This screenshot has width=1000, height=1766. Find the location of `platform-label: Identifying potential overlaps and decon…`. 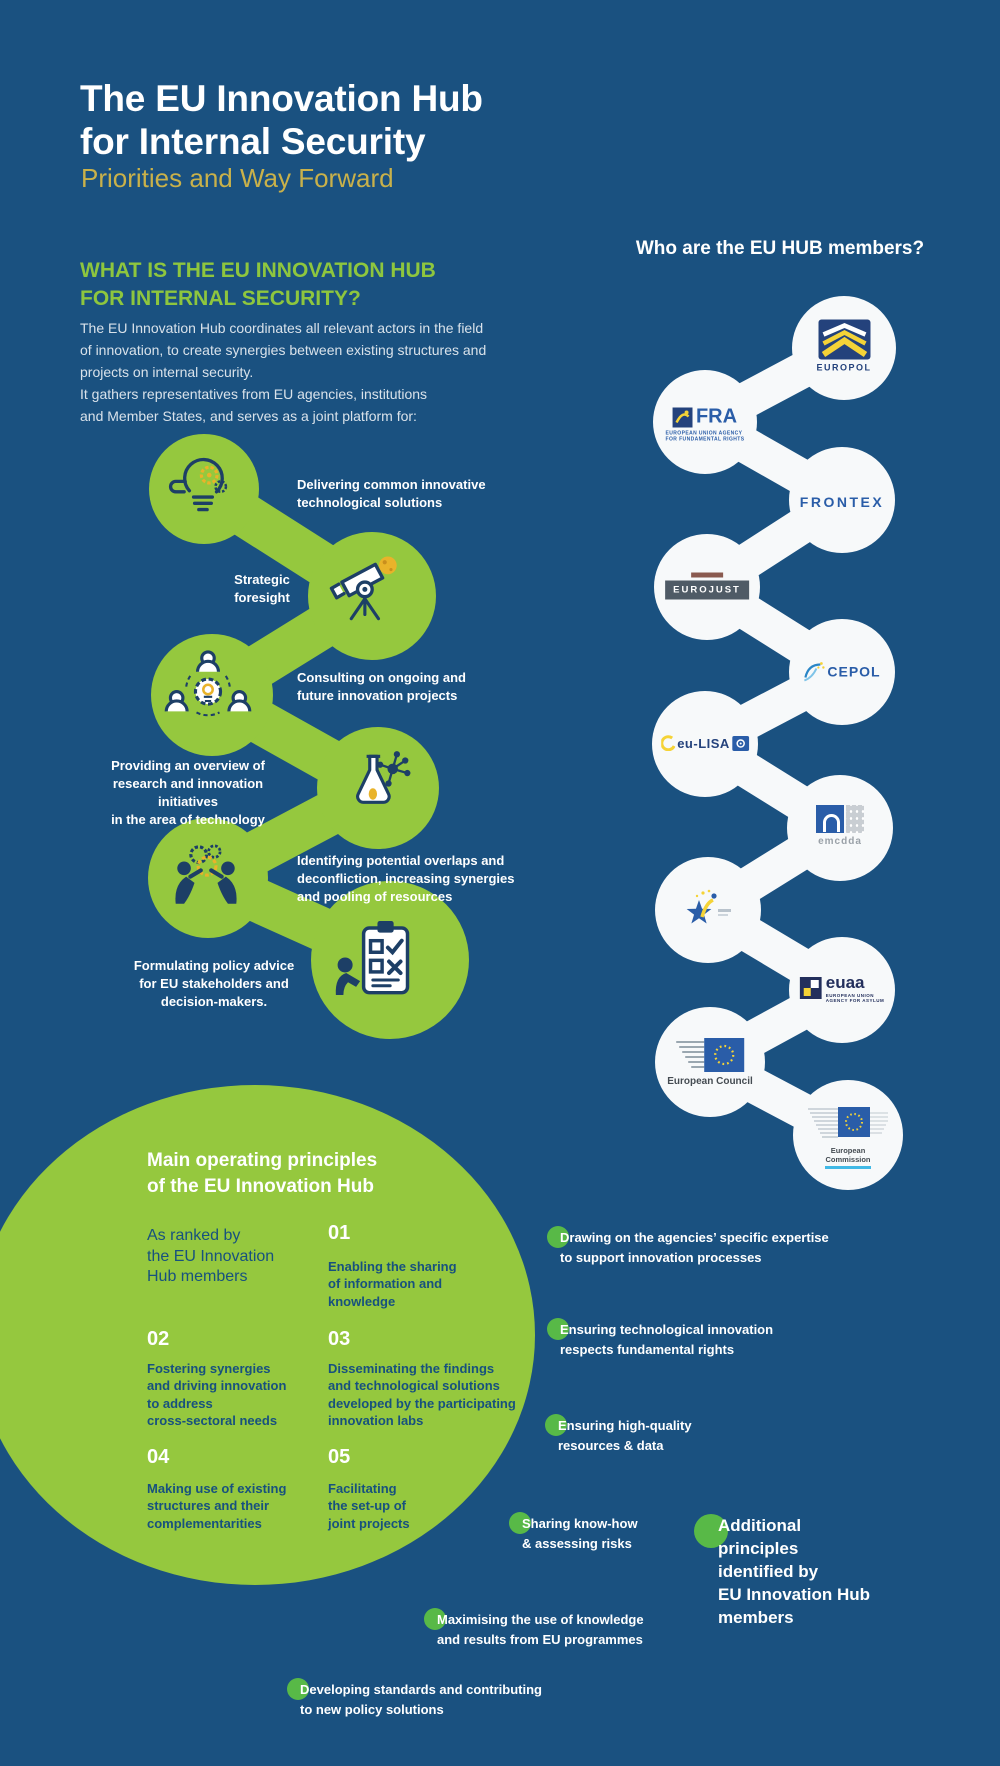

platform-label: Identifying potential overlaps and decon… is located at coordinates (406, 878).